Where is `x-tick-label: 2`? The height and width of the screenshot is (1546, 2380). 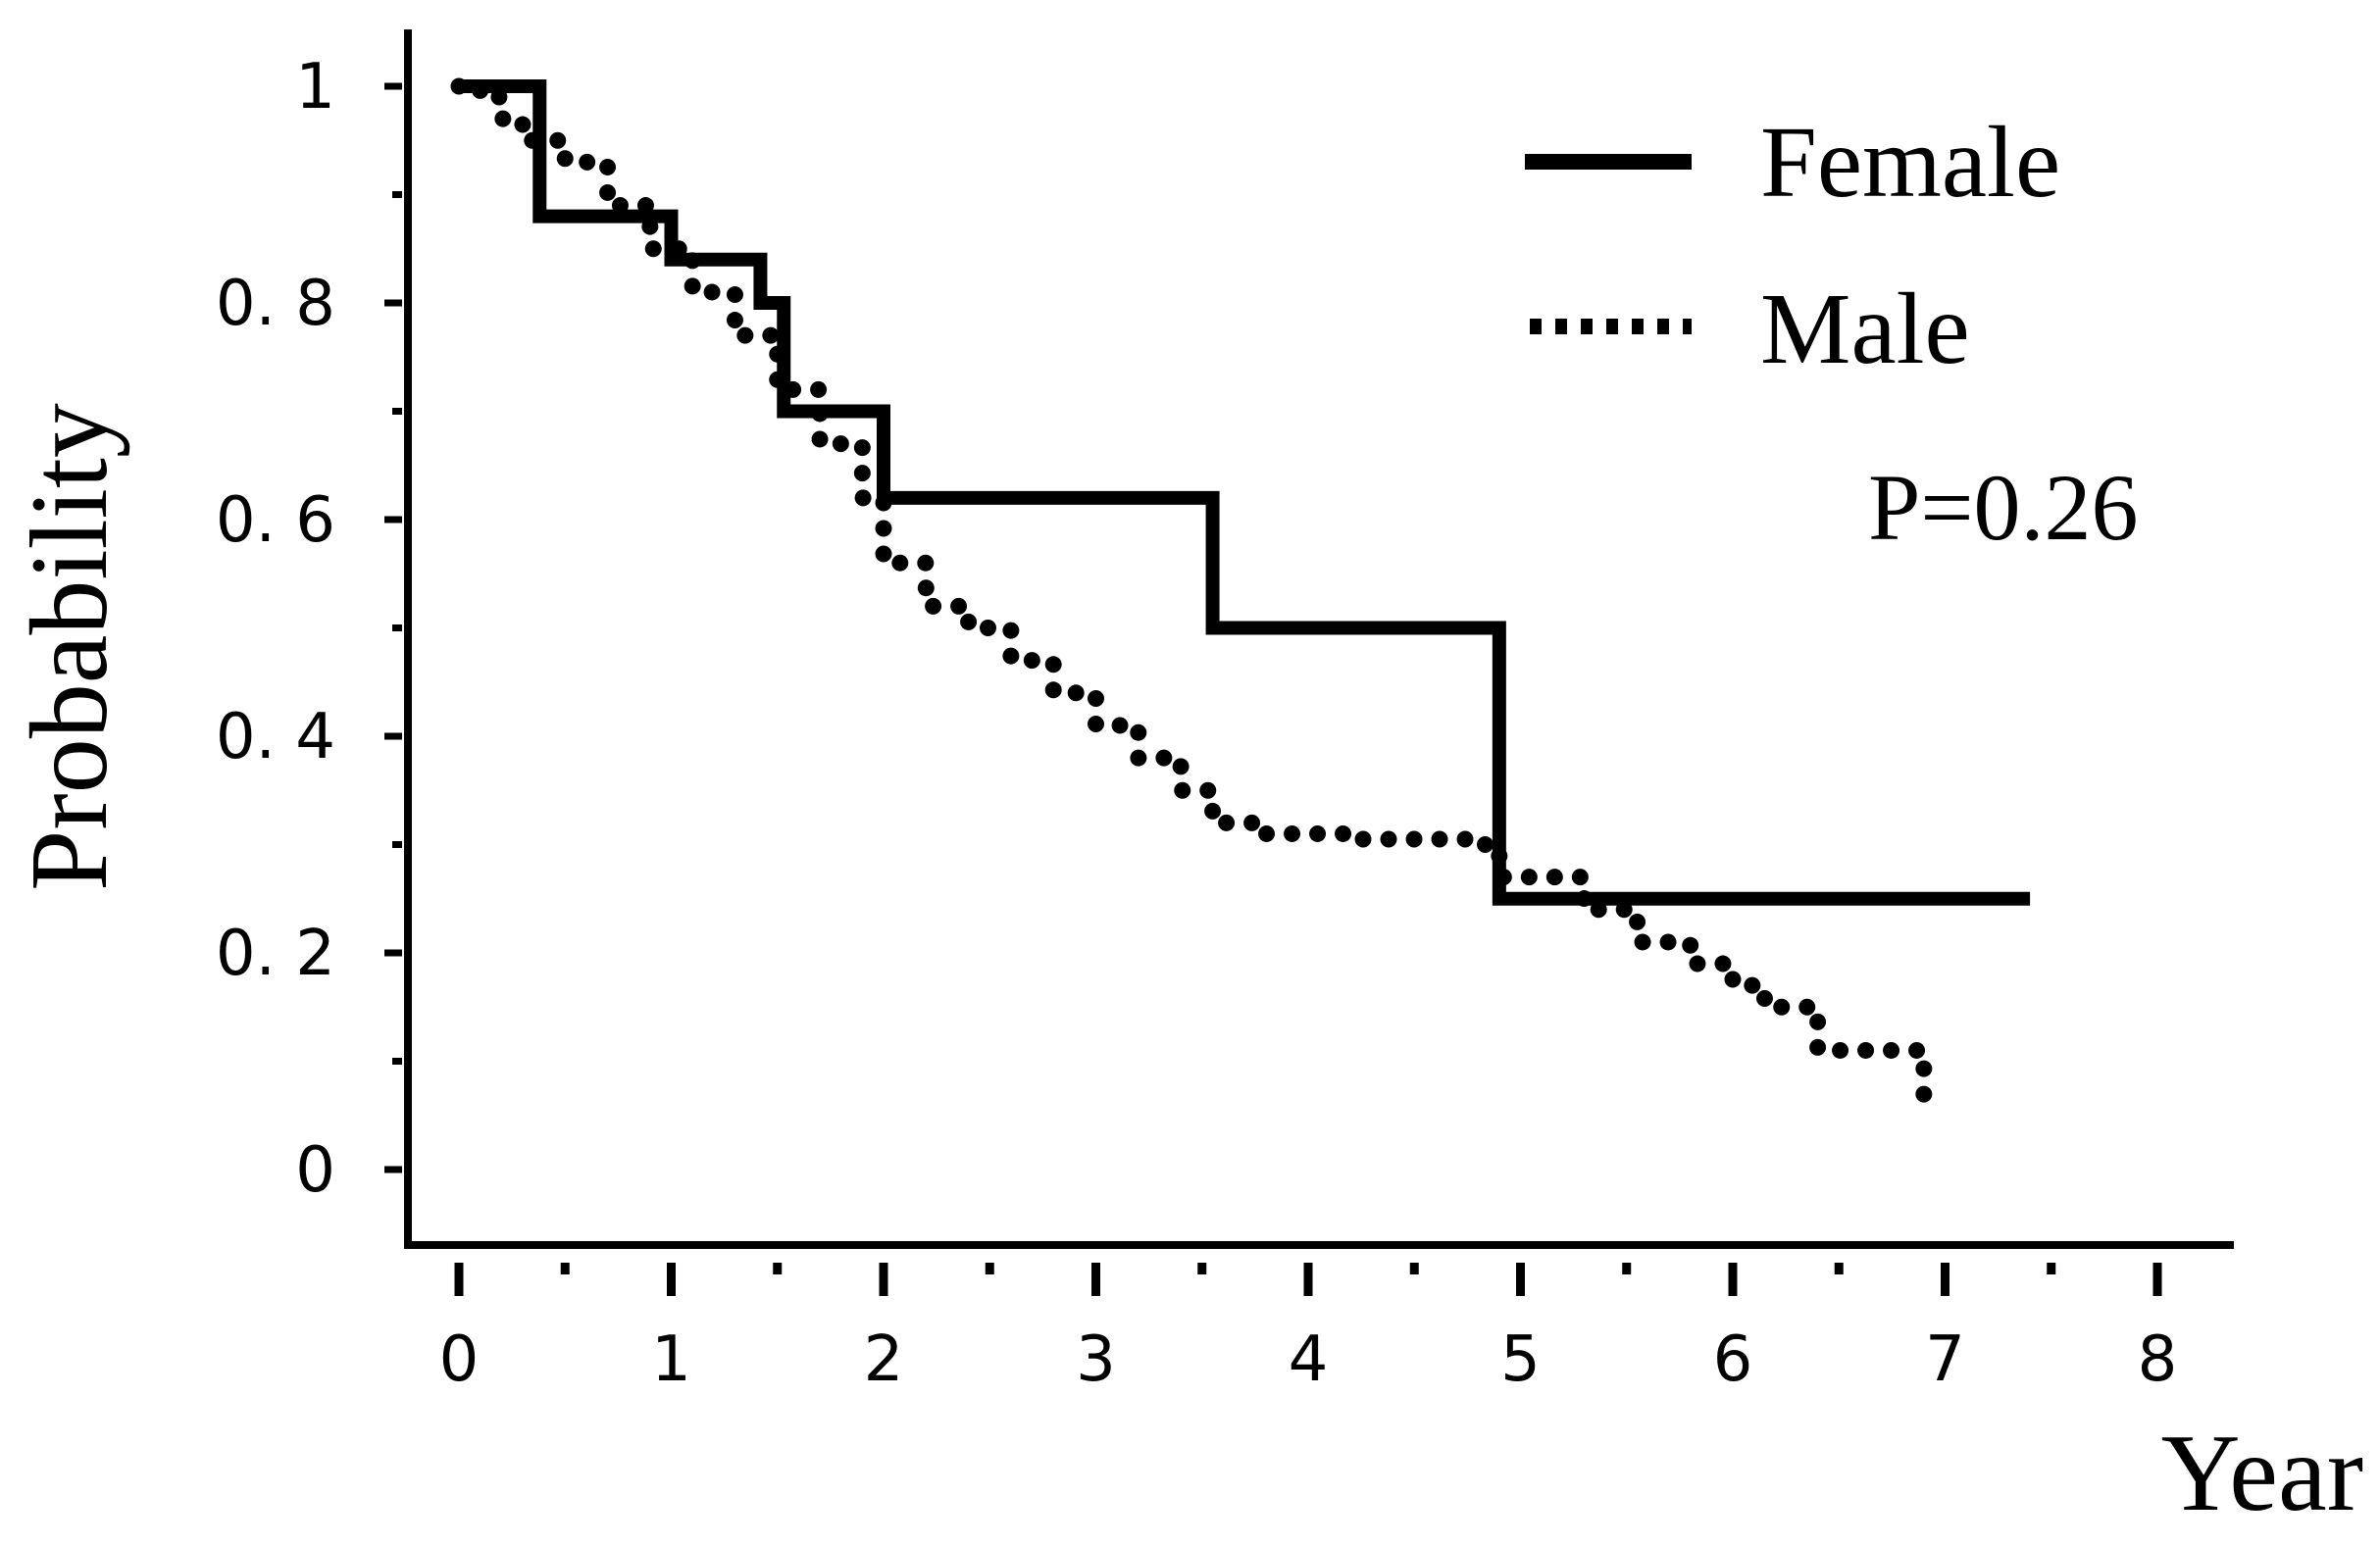
x-tick-label: 2 is located at coordinates (884, 1359).